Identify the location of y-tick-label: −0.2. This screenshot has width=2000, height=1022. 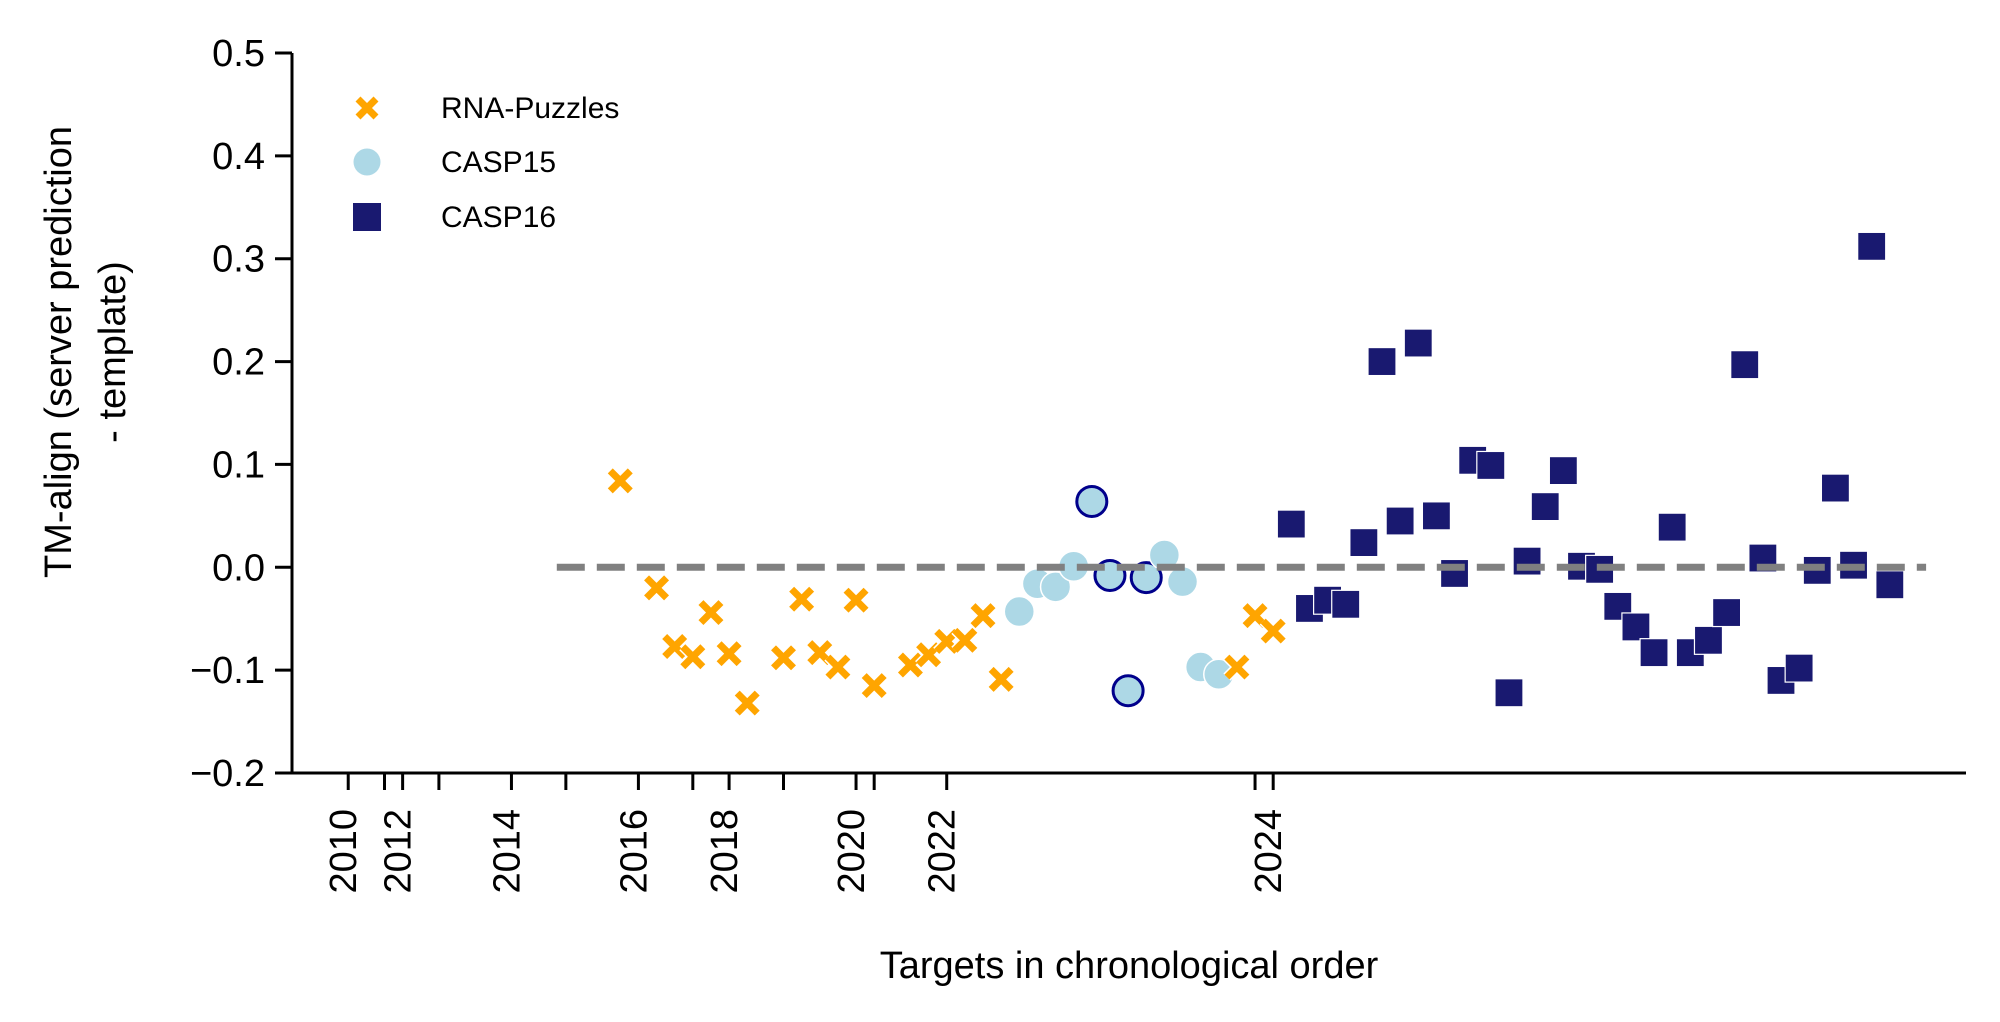
(227, 774).